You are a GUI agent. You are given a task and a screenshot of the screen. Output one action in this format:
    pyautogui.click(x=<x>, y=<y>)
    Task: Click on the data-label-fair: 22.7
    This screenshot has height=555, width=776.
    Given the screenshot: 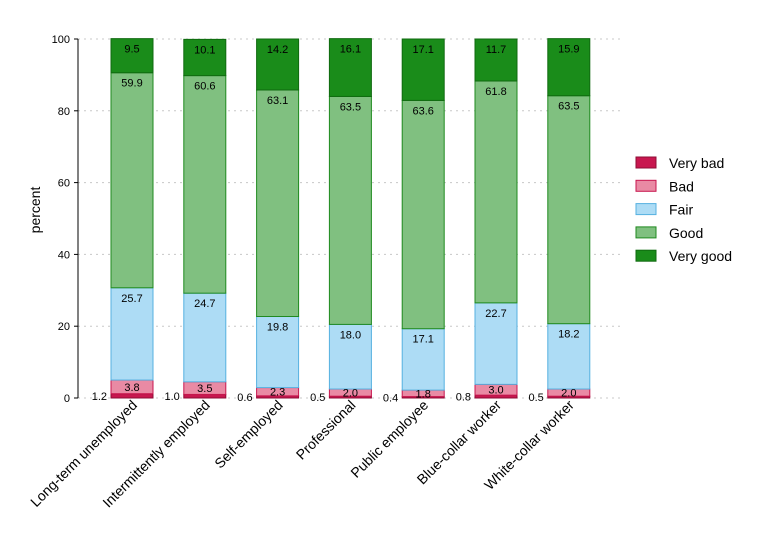 What is the action you would take?
    pyautogui.click(x=495, y=314)
    